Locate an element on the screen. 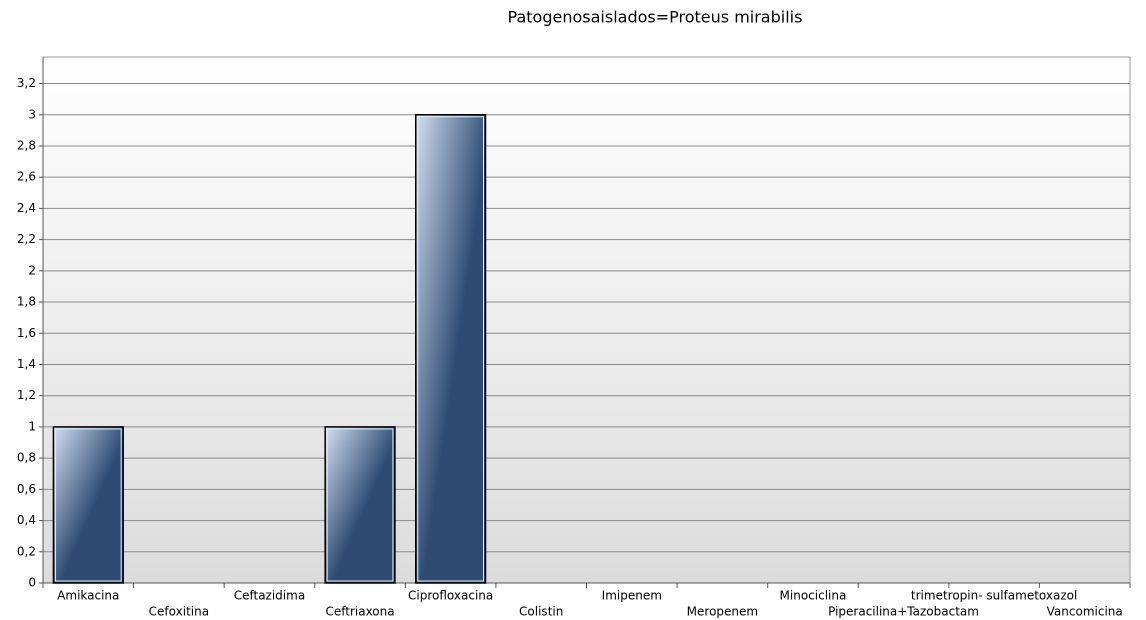 This screenshot has height=620, width=1146. x-tick-label: Amikacina is located at coordinates (88, 596).